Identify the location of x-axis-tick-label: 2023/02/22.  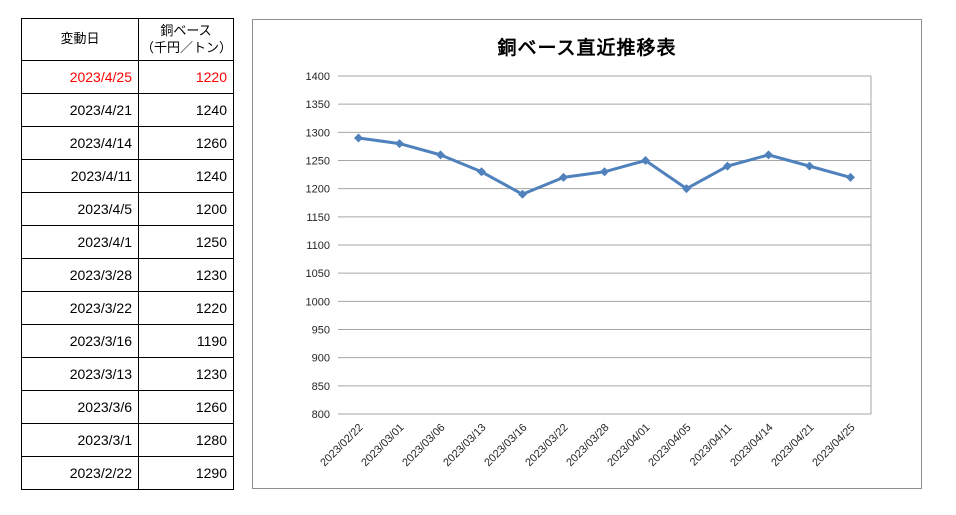
(341, 445).